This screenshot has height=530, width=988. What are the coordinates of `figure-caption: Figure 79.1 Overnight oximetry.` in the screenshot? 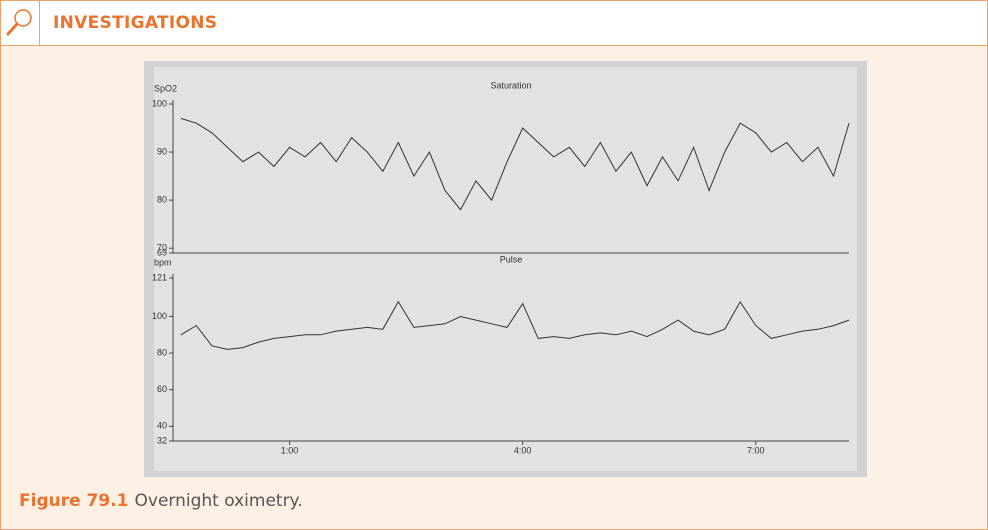 It's located at (161, 501).